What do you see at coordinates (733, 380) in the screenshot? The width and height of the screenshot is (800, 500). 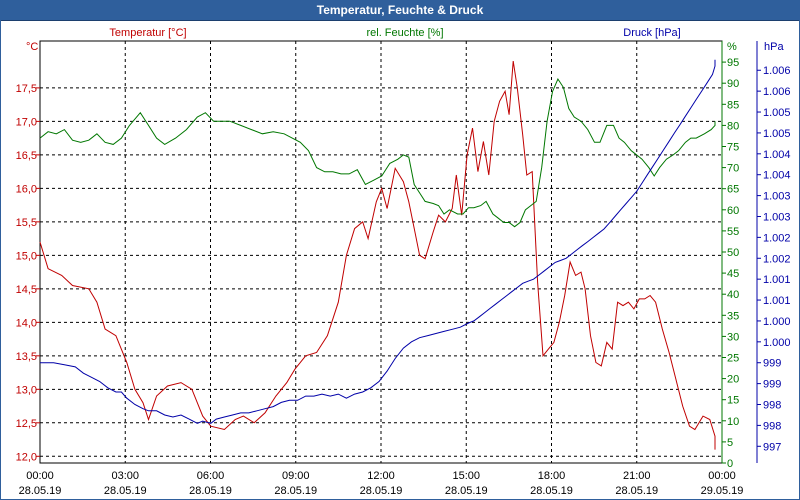 I see `humidity-tick-label: 20` at bounding box center [733, 380].